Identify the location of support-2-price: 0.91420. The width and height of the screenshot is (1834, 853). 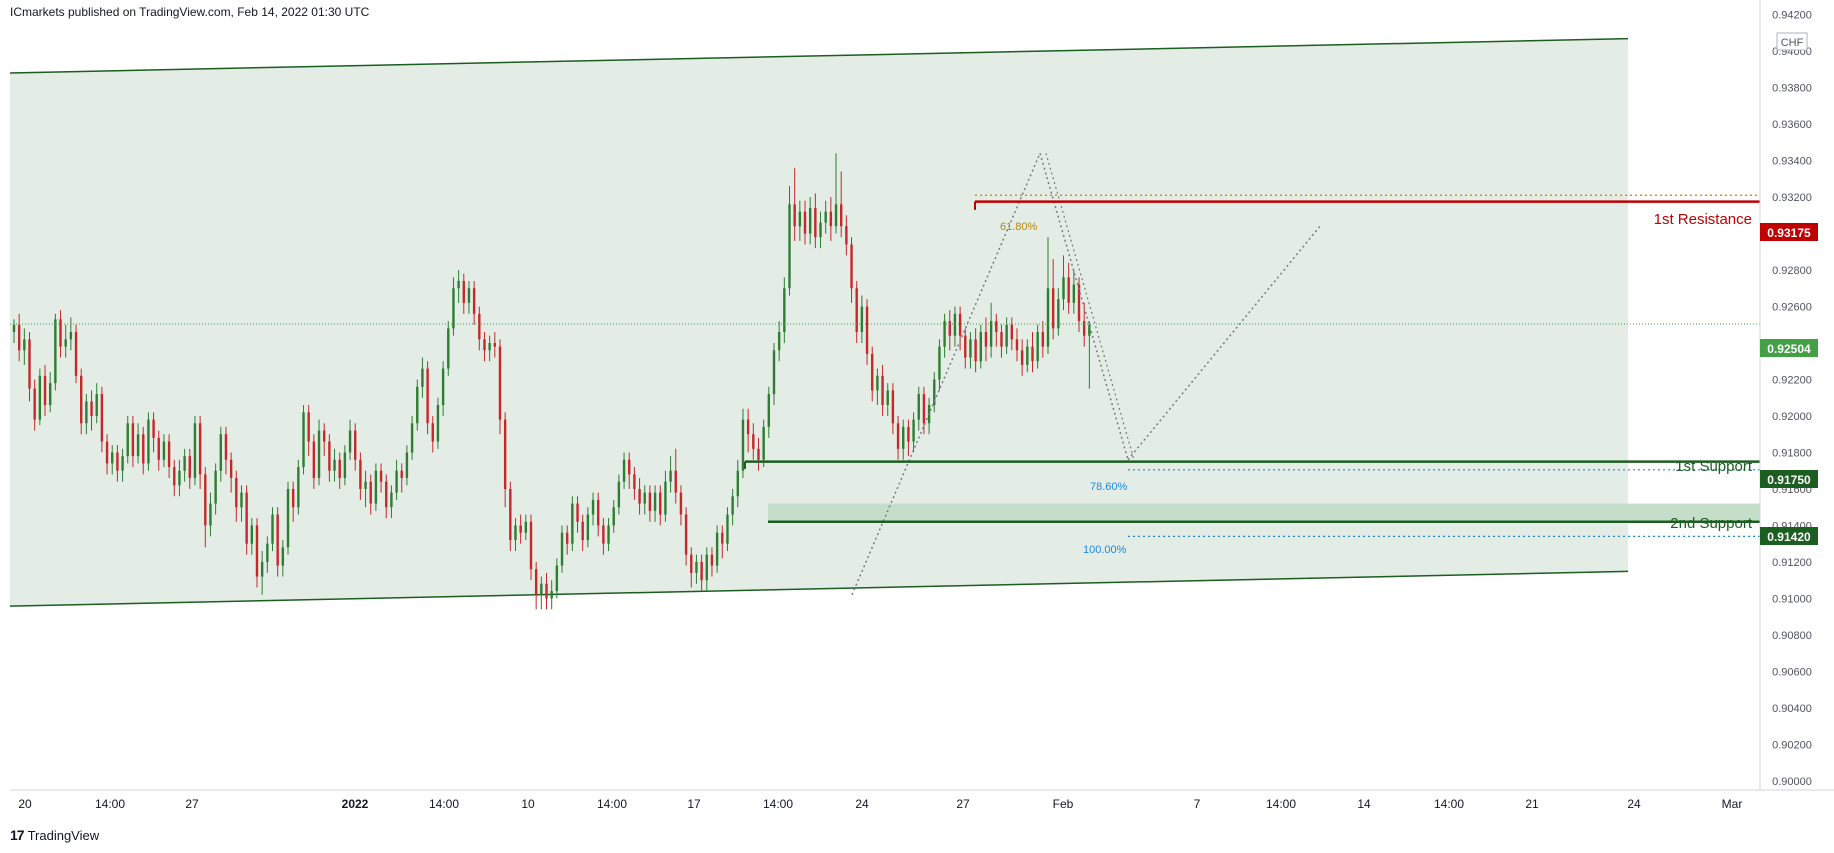
(1789, 537).